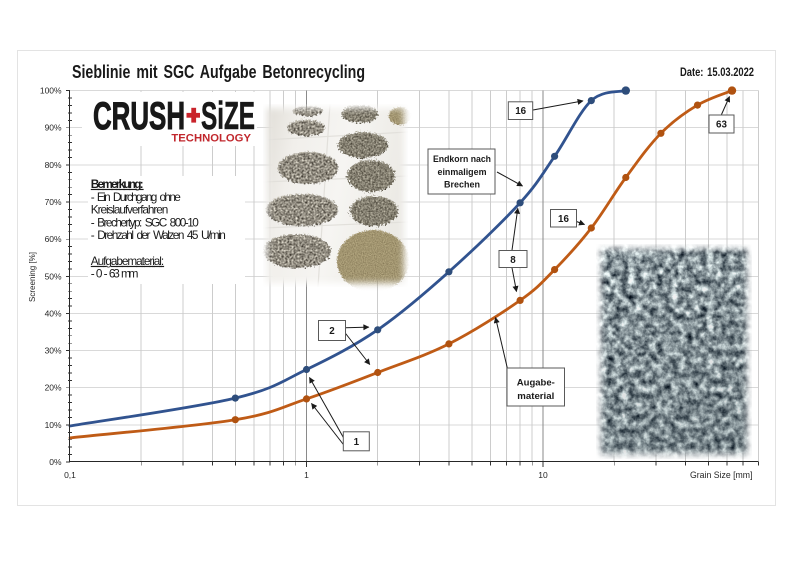 This screenshot has height=565, width=800. What do you see at coordinates (32, 277) in the screenshot?
I see `svg-text: Screening [%]` at bounding box center [32, 277].